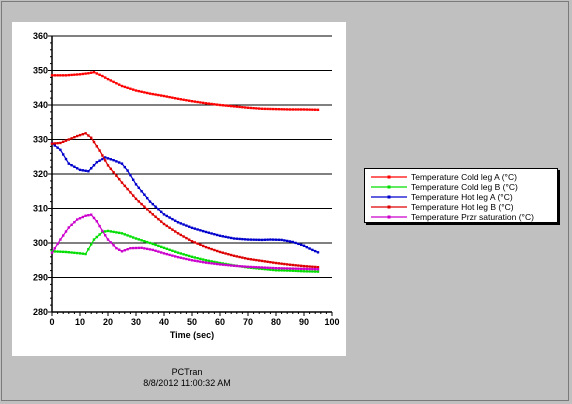 This screenshot has height=404, width=572. Describe the element at coordinates (462, 187) in the screenshot. I see `legend-item: Temperature Cold leg B (°C)` at that location.